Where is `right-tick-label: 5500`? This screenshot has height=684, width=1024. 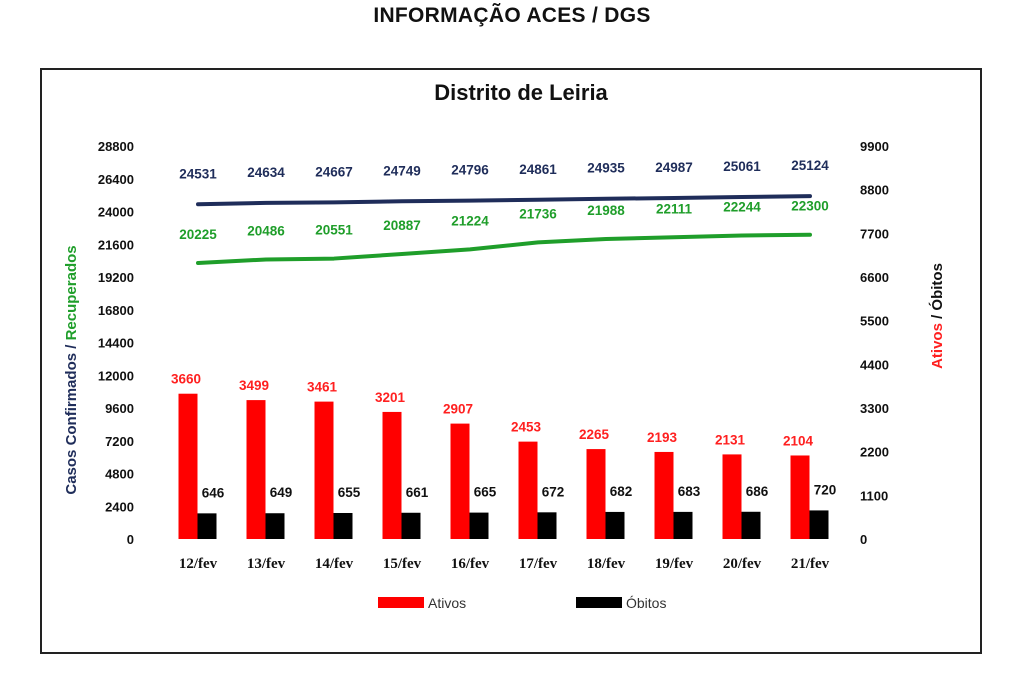 right-tick-label: 5500 is located at coordinates (874, 321).